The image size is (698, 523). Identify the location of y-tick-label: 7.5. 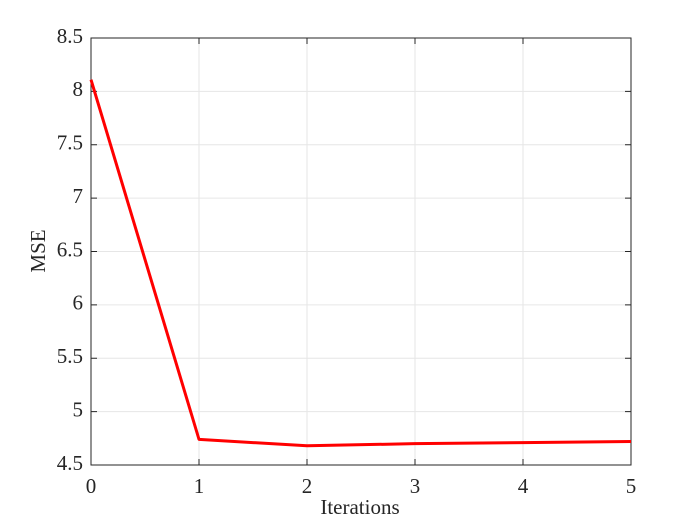
(70, 143).